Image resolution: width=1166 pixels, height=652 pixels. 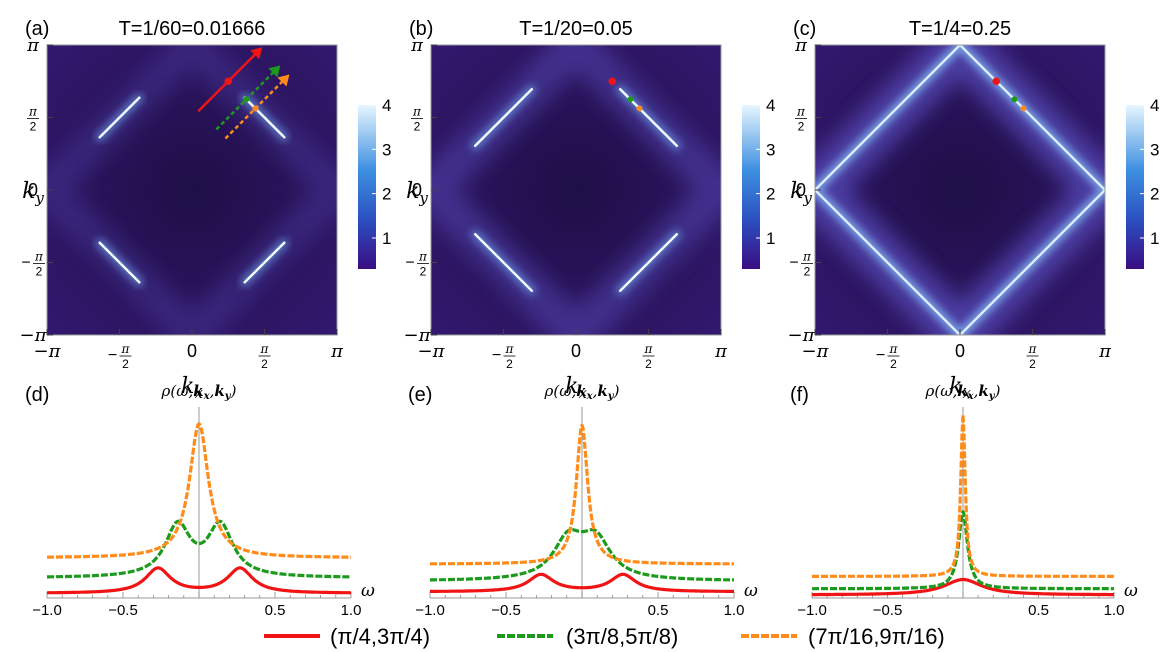 I want to click on panel-label: (b), so click(x=421, y=29).